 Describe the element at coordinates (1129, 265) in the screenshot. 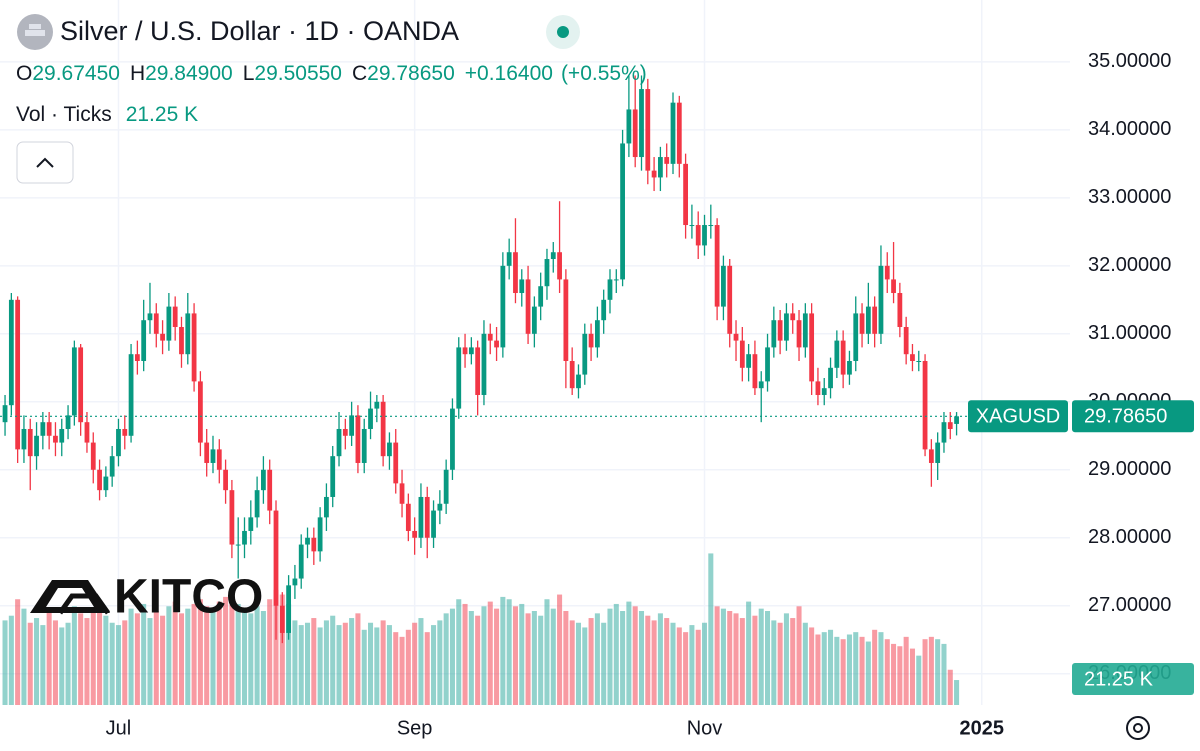

I see `y-tick-label: 32.00000` at that location.